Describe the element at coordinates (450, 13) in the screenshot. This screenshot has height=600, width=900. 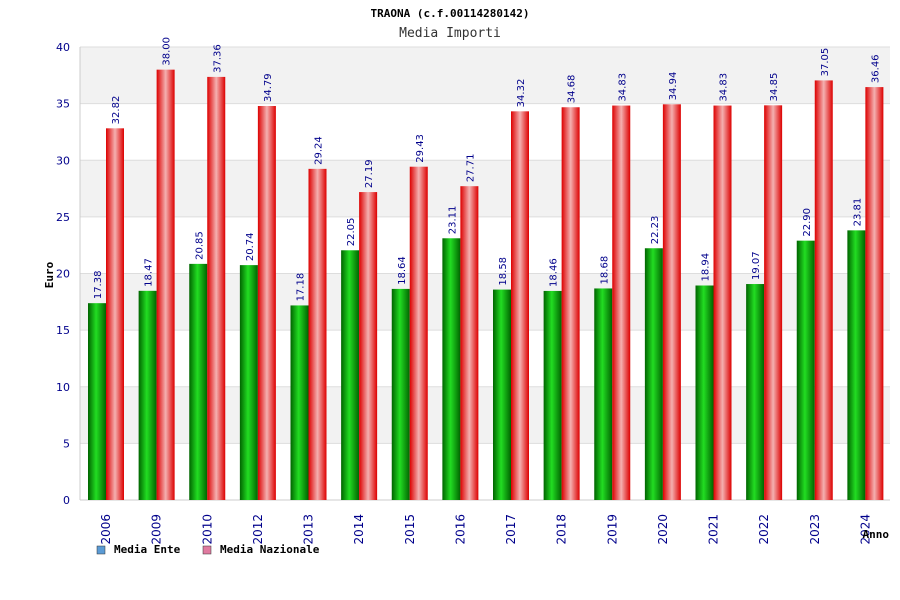
I see `chart-title: TRAONA (c.f.00114280142)` at that location.